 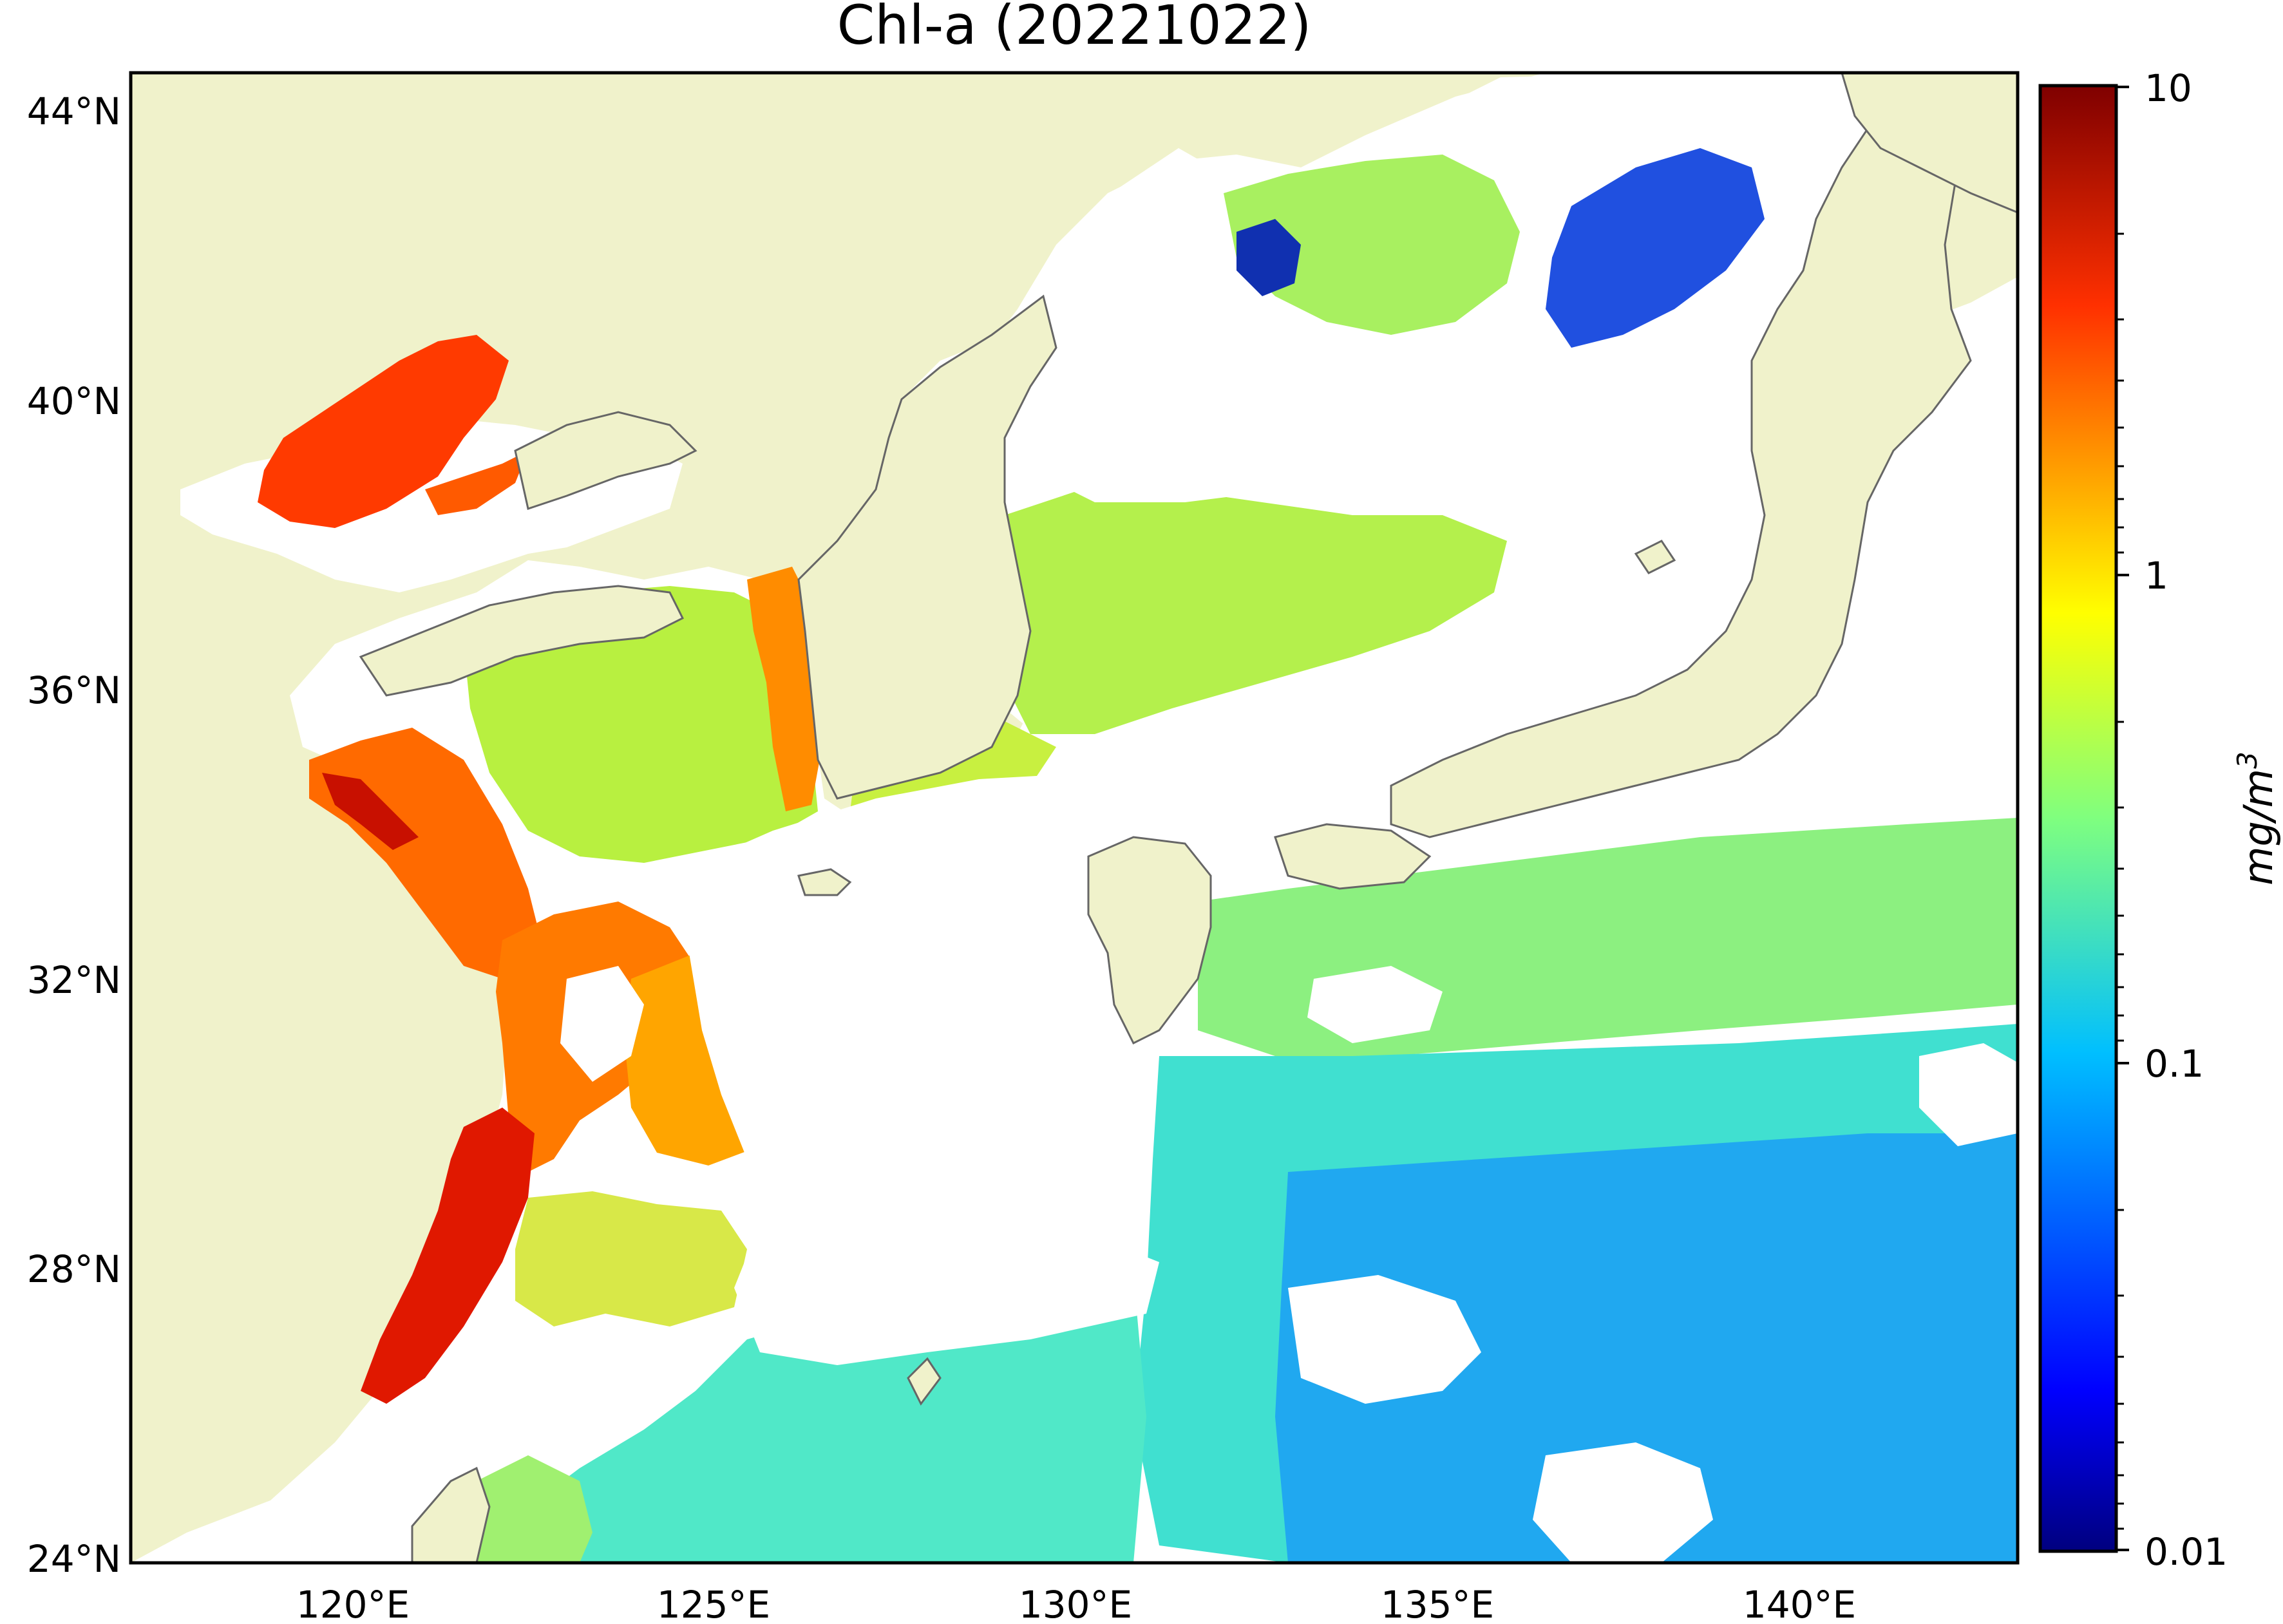 What do you see at coordinates (476, 483) in the screenshot?
I see `chl-patch-liaodong` at bounding box center [476, 483].